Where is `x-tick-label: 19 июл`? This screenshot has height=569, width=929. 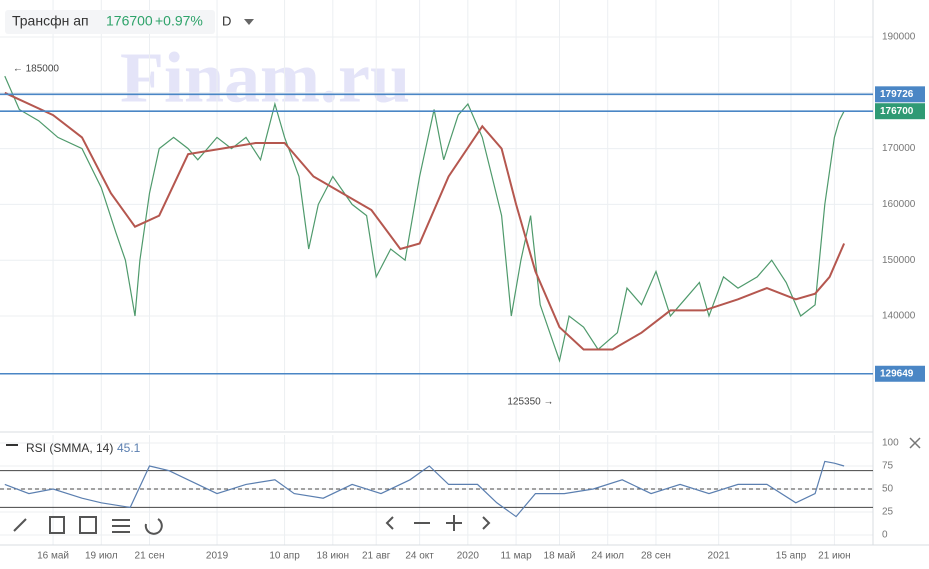
x-tick-label: 19 июл is located at coordinates (101, 556).